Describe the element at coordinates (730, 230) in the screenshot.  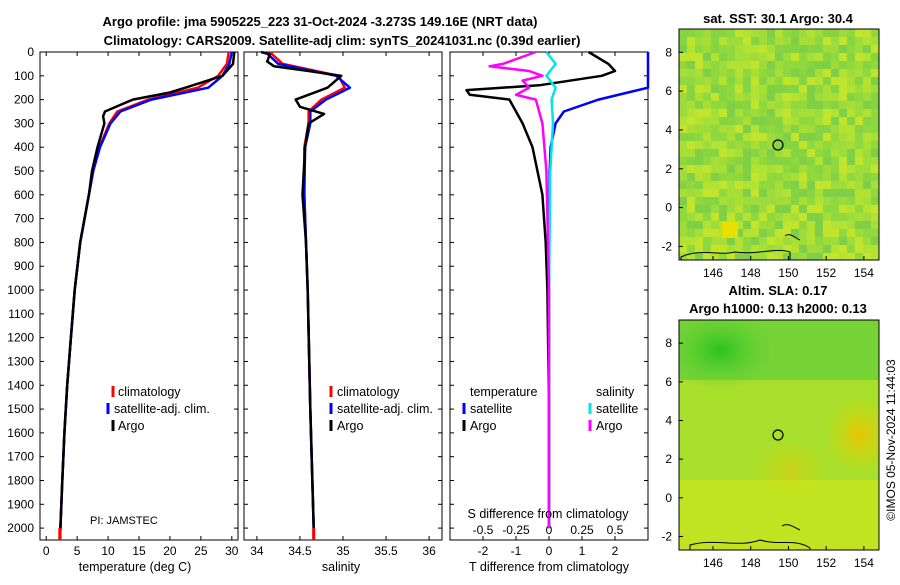
I see `sst-warm-spot` at that location.